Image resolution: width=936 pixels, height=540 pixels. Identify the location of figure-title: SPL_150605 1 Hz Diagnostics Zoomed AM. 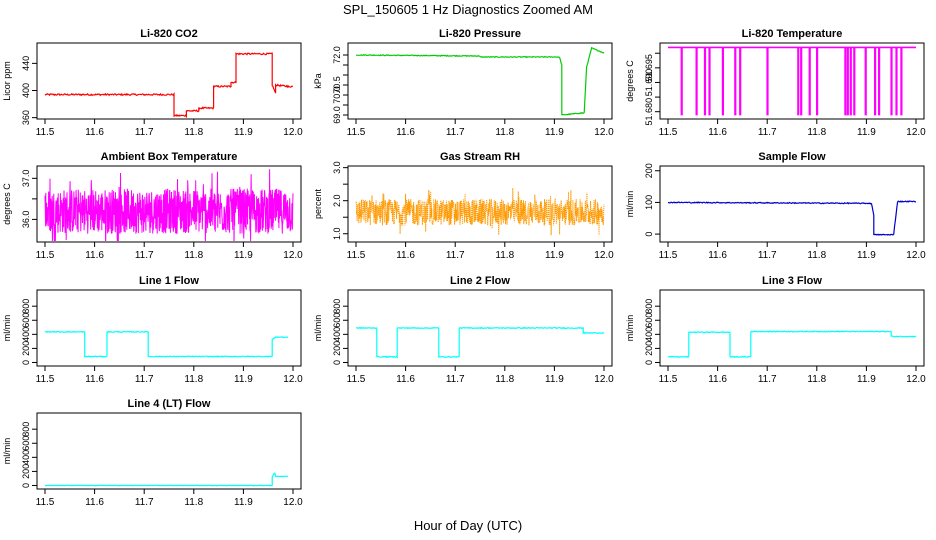
(468, 9).